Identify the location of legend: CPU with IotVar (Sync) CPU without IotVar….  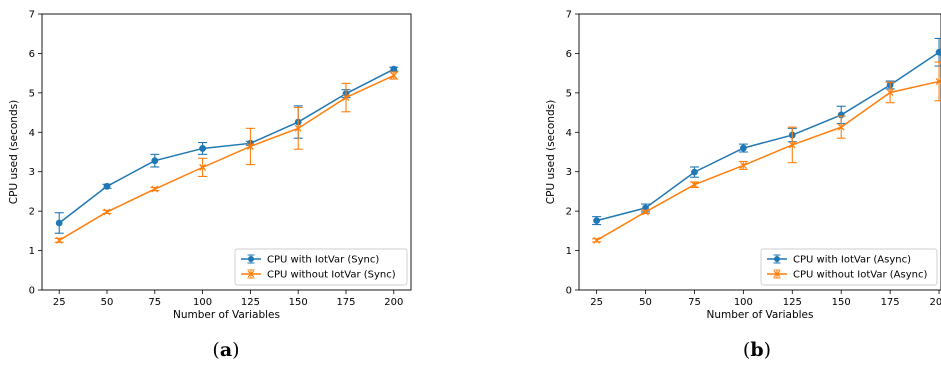
(321, 267).